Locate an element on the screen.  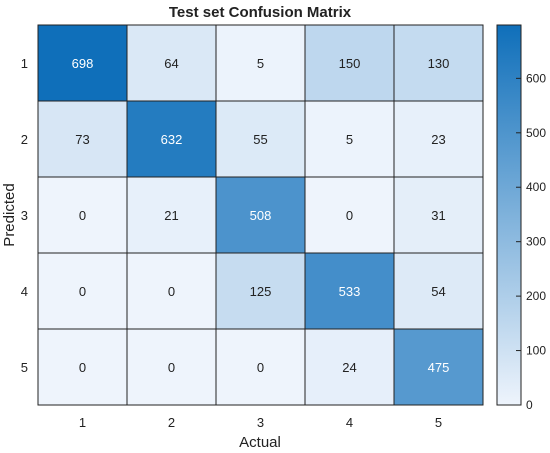
x-tick-label: 4 is located at coordinates (349, 422).